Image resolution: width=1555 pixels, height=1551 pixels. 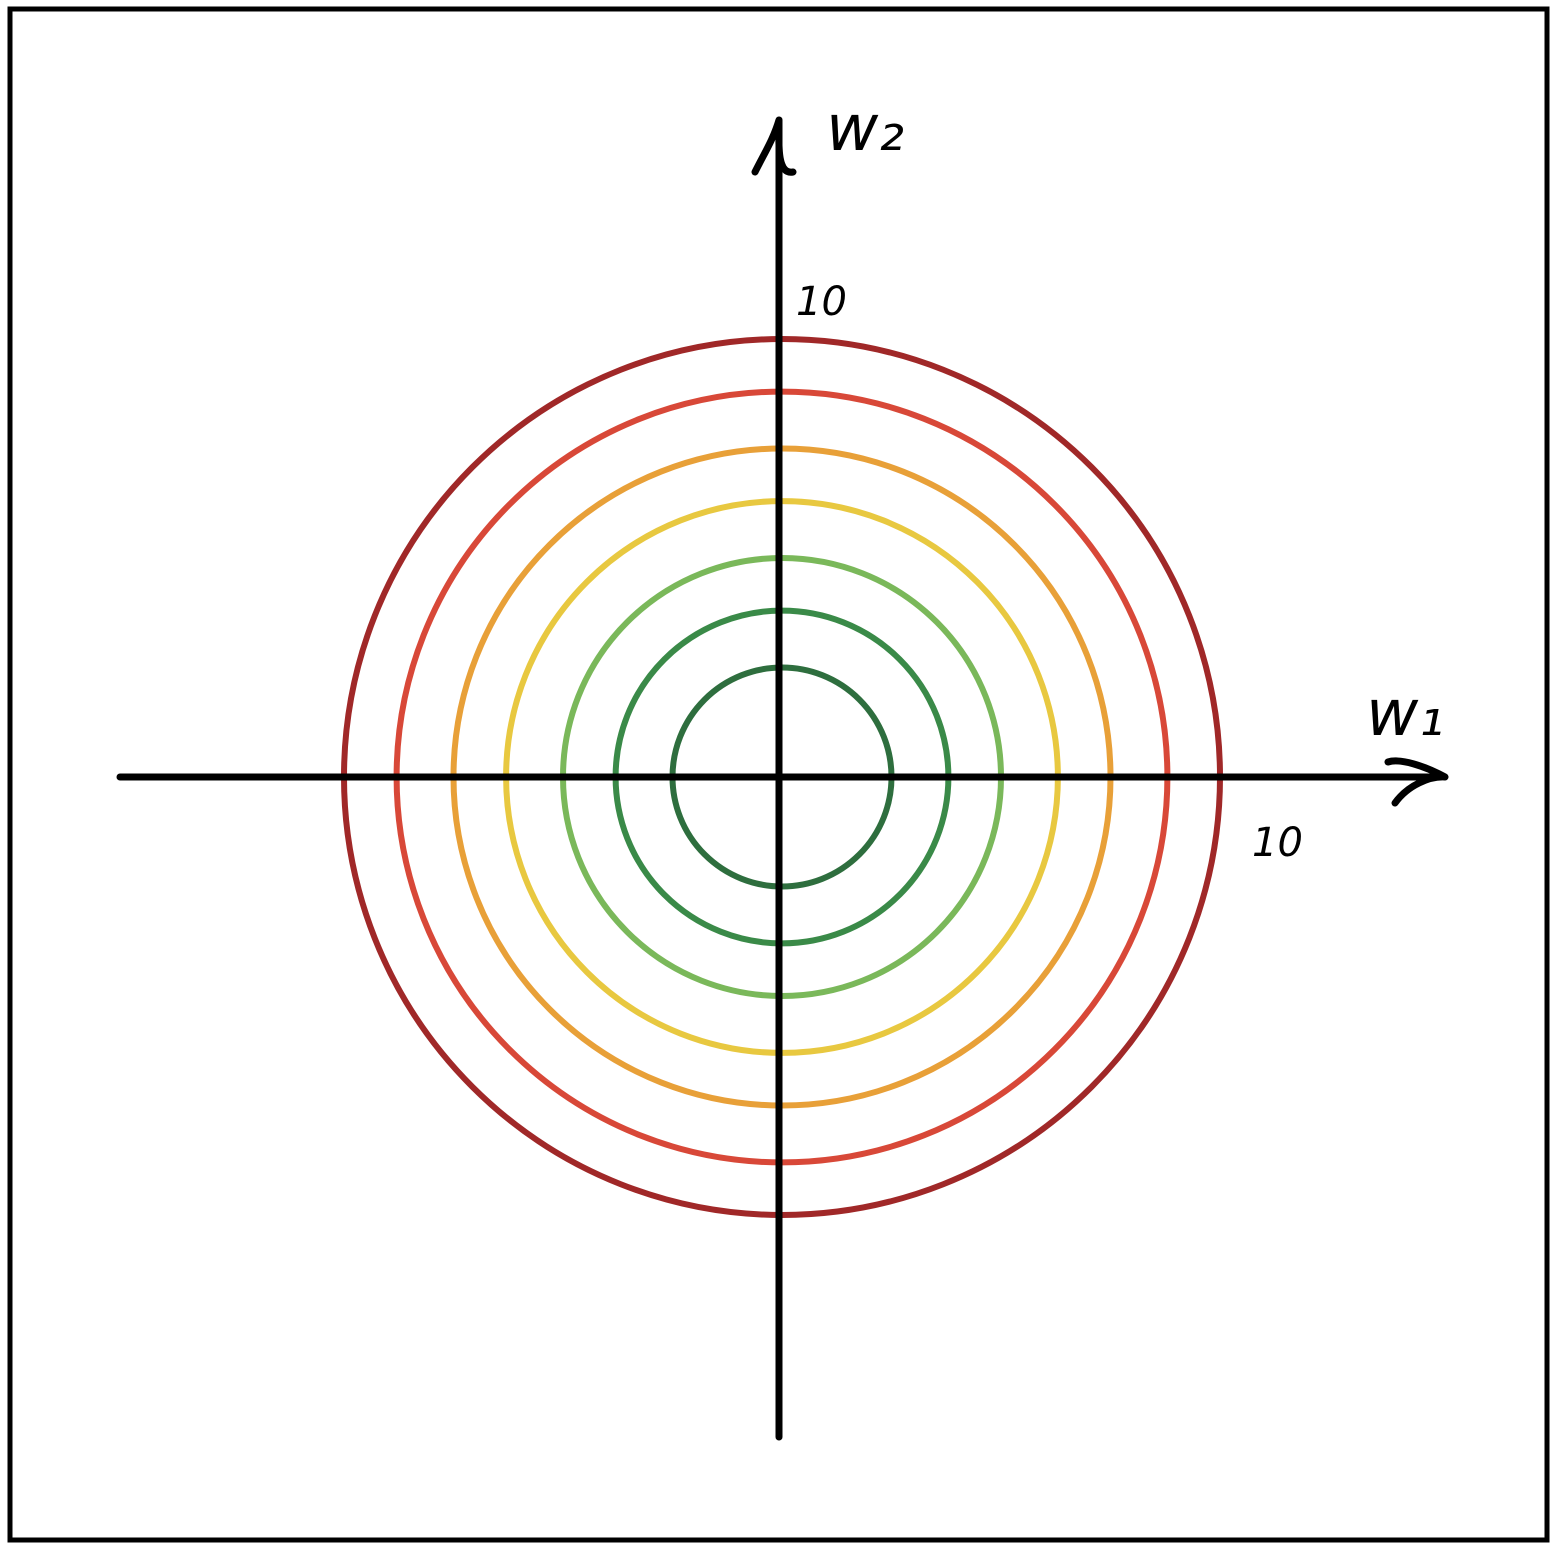 I want to click on w1-axis-arrowhead, so click(x=1416, y=782).